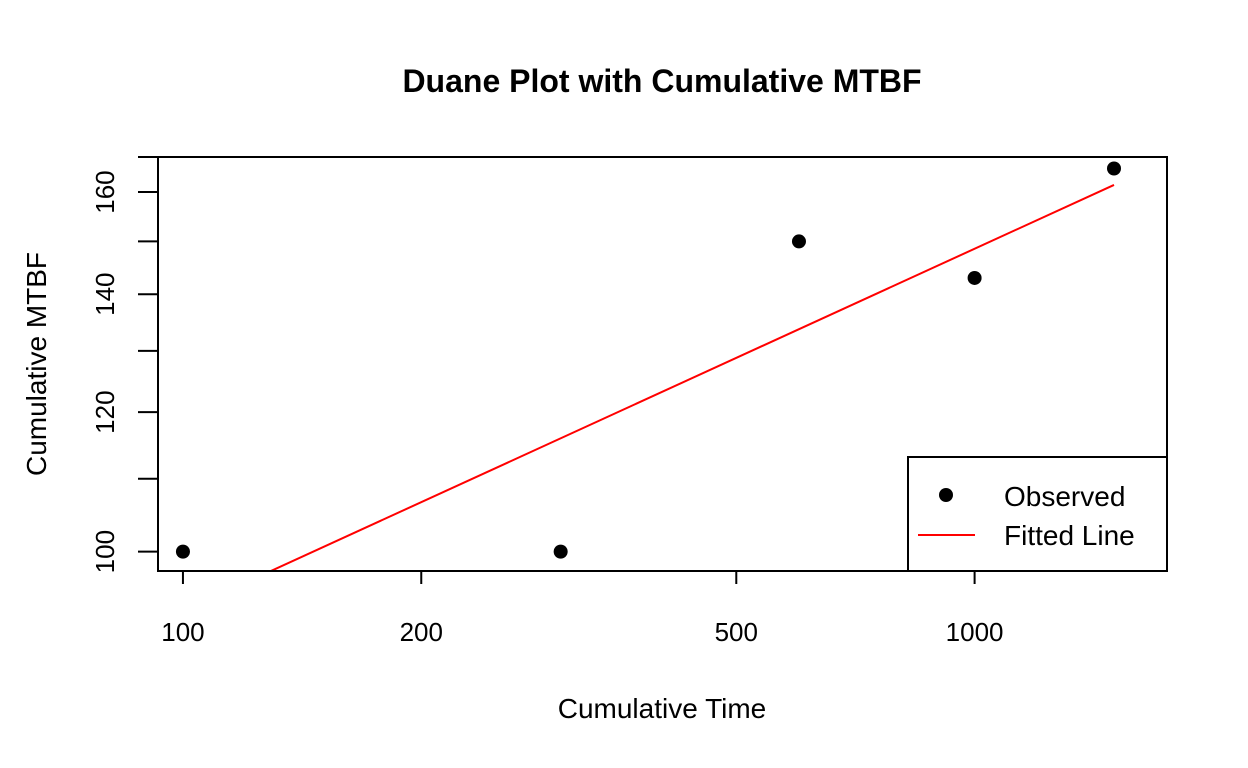 The height and width of the screenshot is (768, 1248). Describe the element at coordinates (105, 294) in the screenshot. I see `y-tick-label: 140` at that location.